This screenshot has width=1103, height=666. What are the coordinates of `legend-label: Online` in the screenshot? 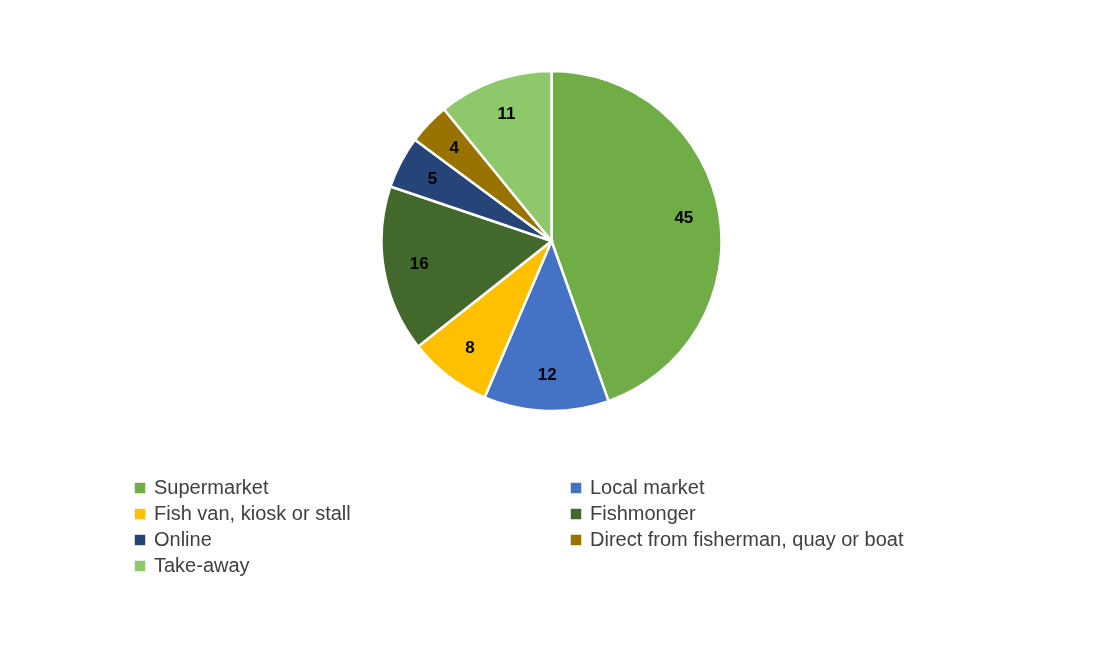 It's located at (183, 539).